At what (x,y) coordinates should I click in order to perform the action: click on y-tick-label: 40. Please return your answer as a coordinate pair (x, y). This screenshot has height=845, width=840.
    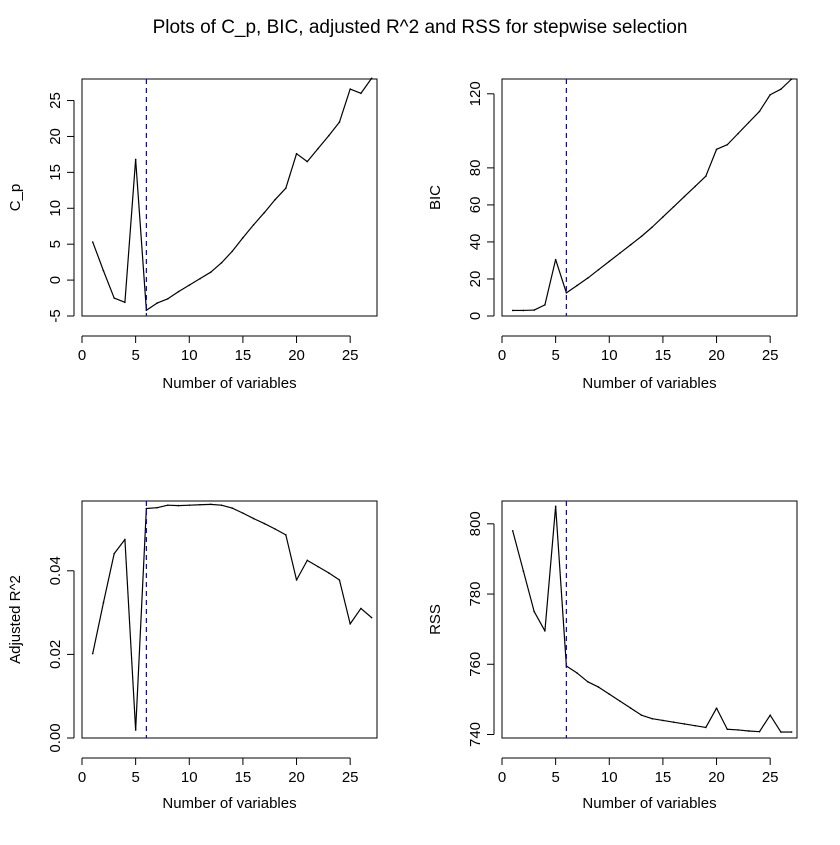
    Looking at the image, I should click on (475, 242).